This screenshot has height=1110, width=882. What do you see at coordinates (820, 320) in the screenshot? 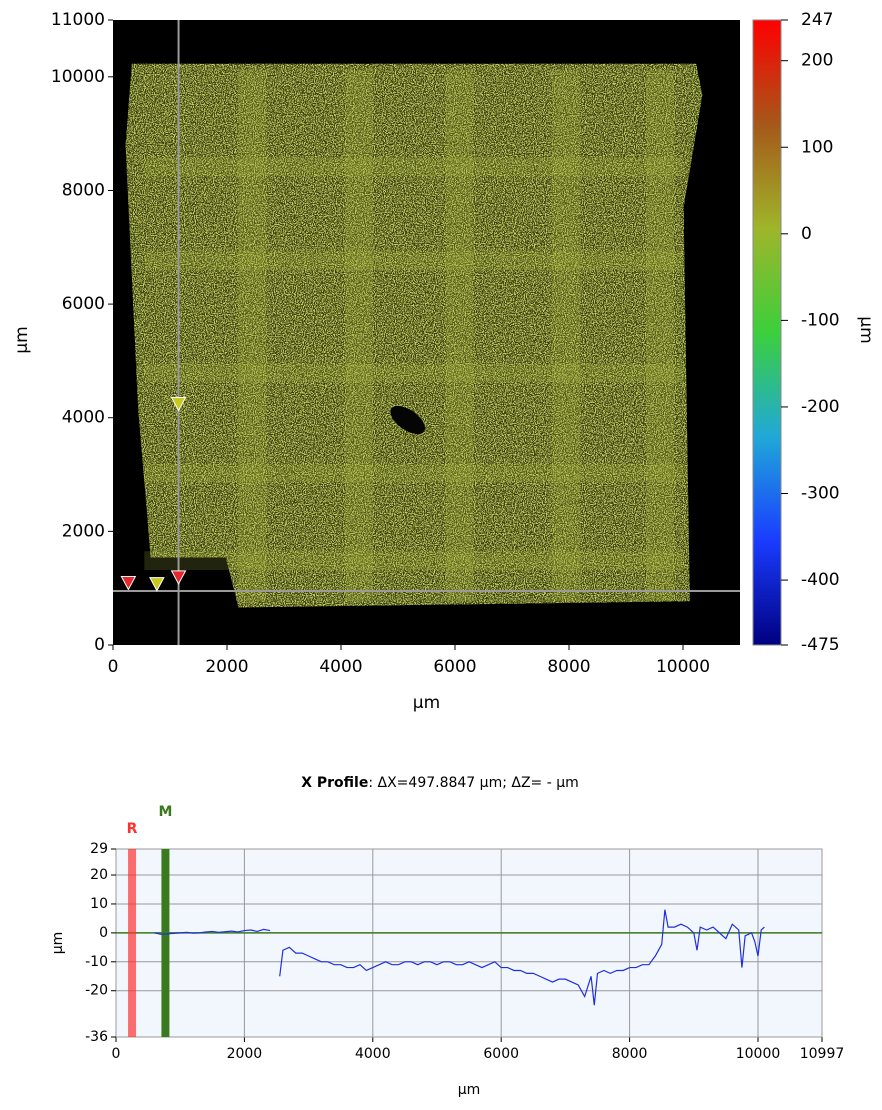
I see `colorbar-tick-label: -100` at bounding box center [820, 320].